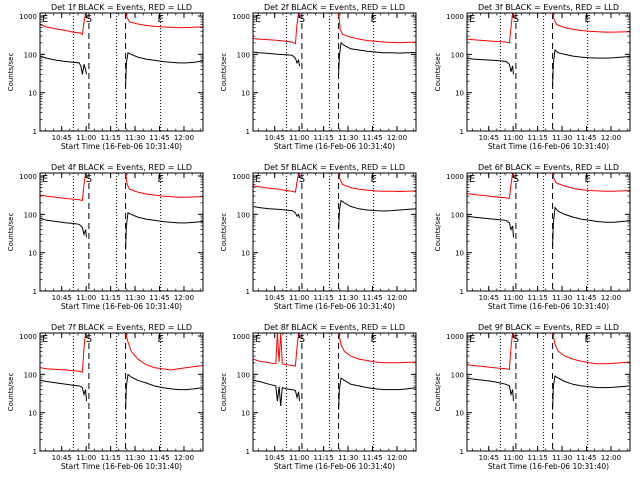  I want to click on x-axis-label: Start Time (16-Feb-06 10:31:40), so click(548, 146).